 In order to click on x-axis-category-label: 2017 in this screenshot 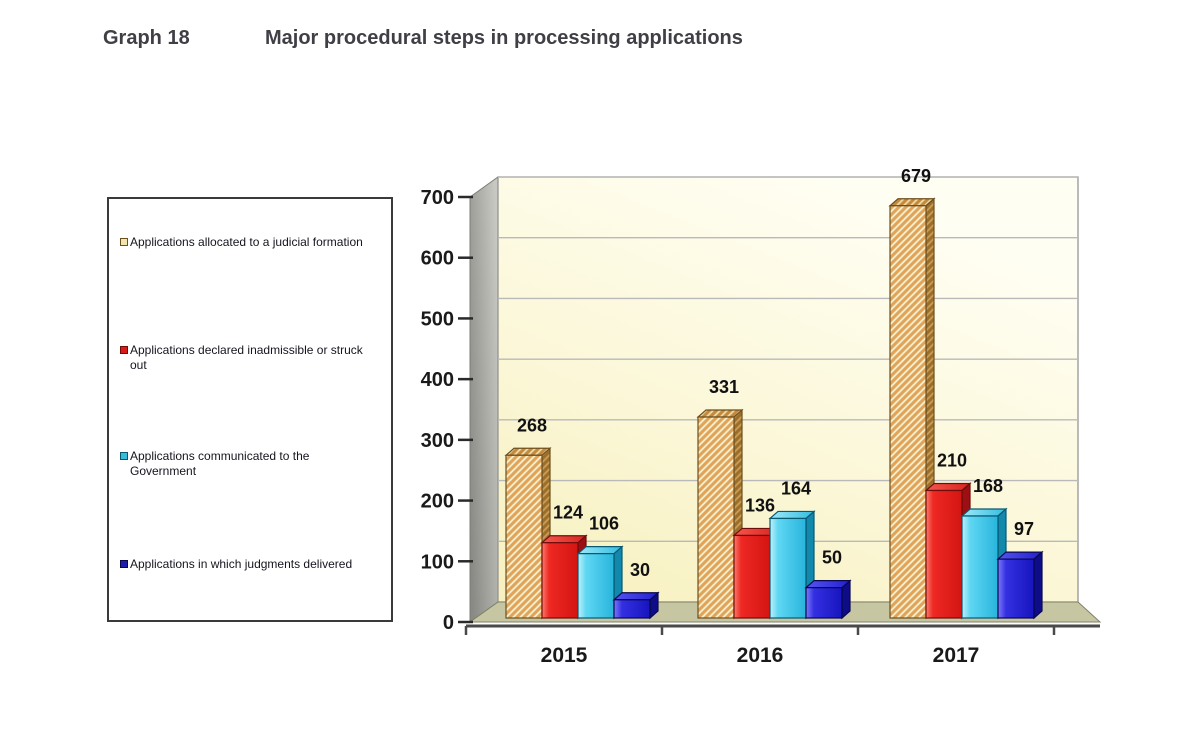, I will do `click(956, 655)`.